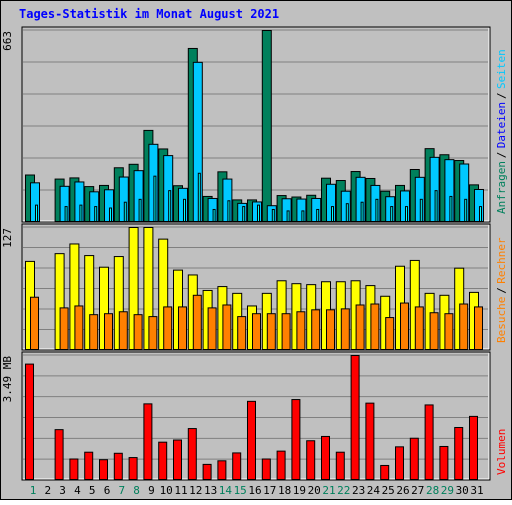  Describe the element at coordinates (432, 490) in the screenshot. I see `x-tick-label-28: 28` at that location.